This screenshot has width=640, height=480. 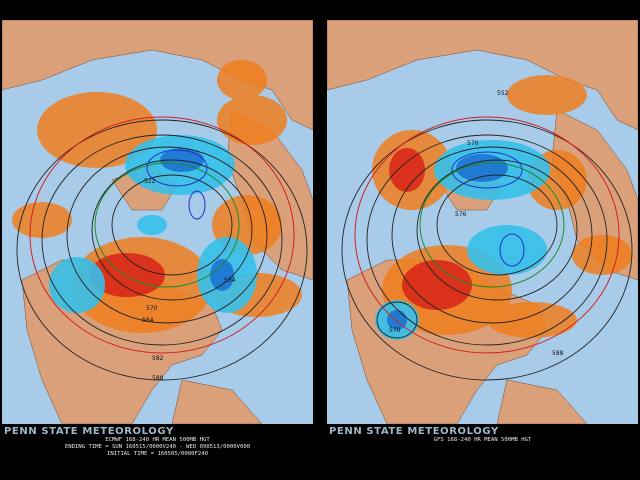 I want to click on left-contour-label: 588, so click(x=158, y=378).